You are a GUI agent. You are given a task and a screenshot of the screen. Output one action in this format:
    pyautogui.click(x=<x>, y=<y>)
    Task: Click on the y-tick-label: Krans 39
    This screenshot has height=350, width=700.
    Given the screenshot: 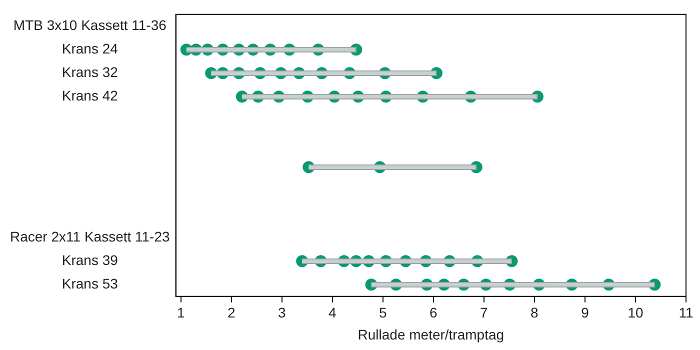 What is the action you would take?
    pyautogui.click(x=90, y=260)
    